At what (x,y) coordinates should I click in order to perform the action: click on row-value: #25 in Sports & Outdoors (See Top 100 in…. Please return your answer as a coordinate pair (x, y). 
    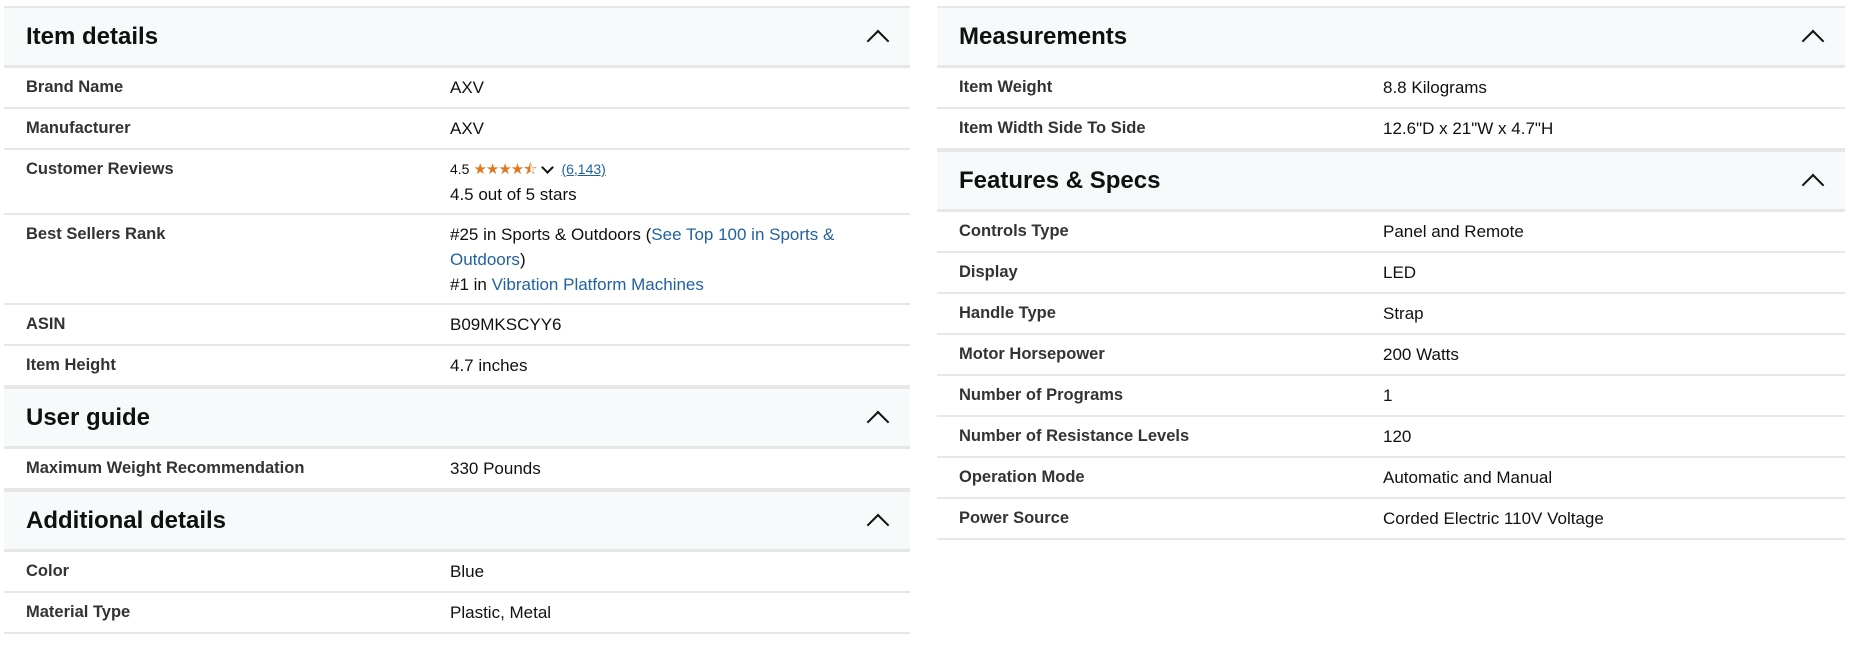
    Looking at the image, I should click on (680, 262).